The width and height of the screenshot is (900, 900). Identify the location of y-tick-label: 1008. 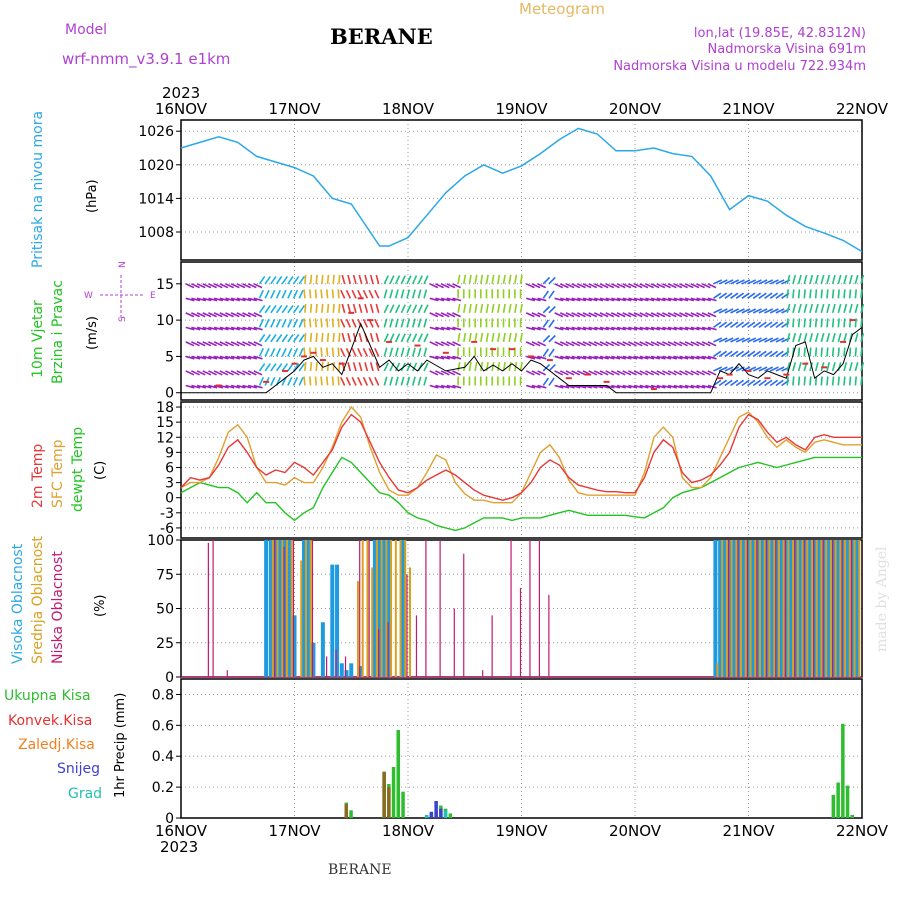
(156, 233).